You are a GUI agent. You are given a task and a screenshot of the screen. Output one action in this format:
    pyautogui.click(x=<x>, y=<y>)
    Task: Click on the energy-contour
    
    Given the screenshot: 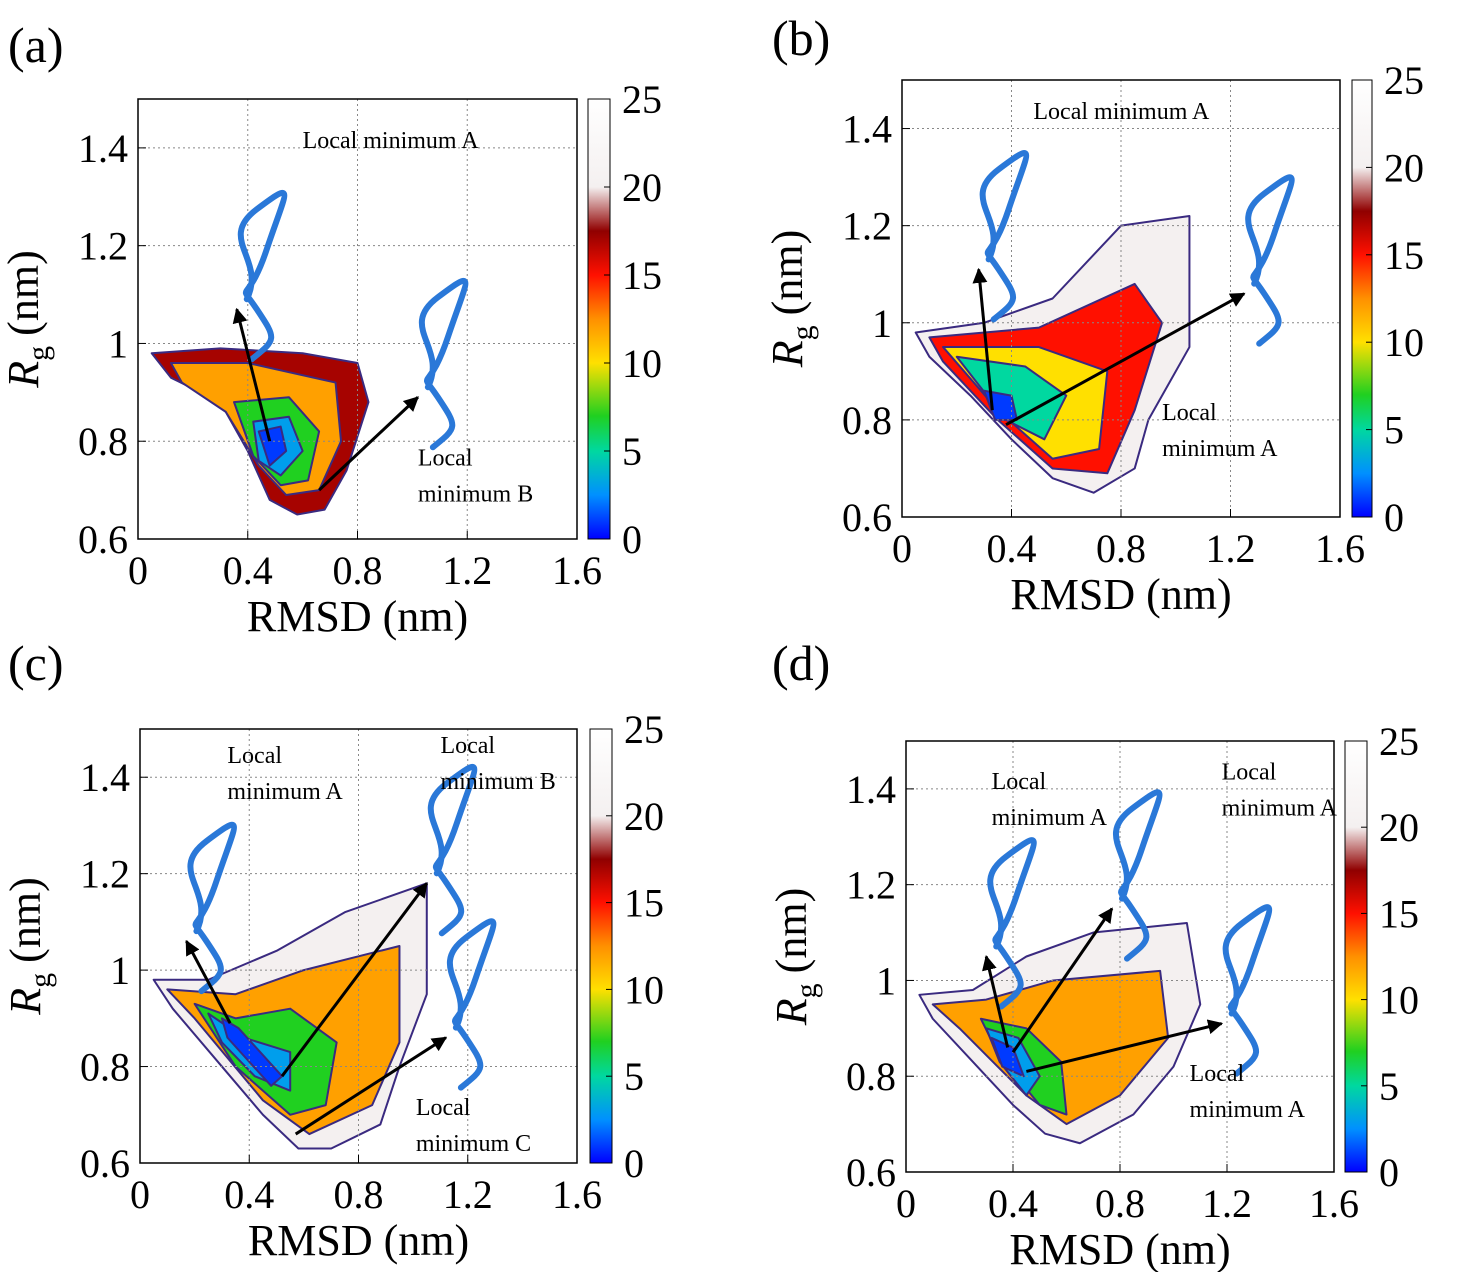 What is the action you would take?
    pyautogui.click(x=272, y=446)
    